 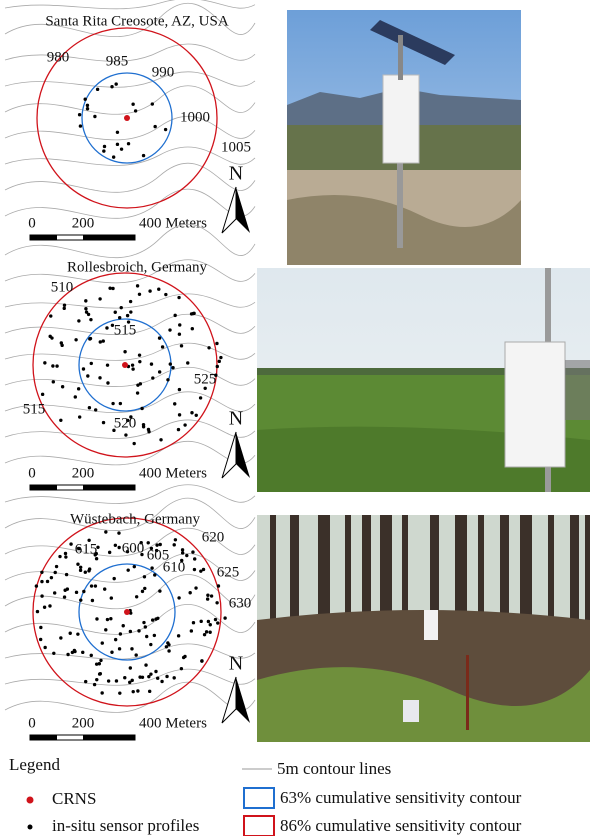 I want to click on scale-label: 200, so click(x=83, y=223).